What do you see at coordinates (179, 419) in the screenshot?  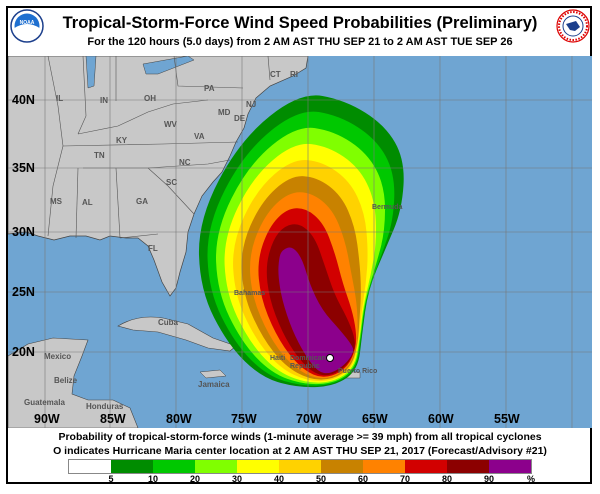 I see `lon-label: 80W` at bounding box center [179, 419].